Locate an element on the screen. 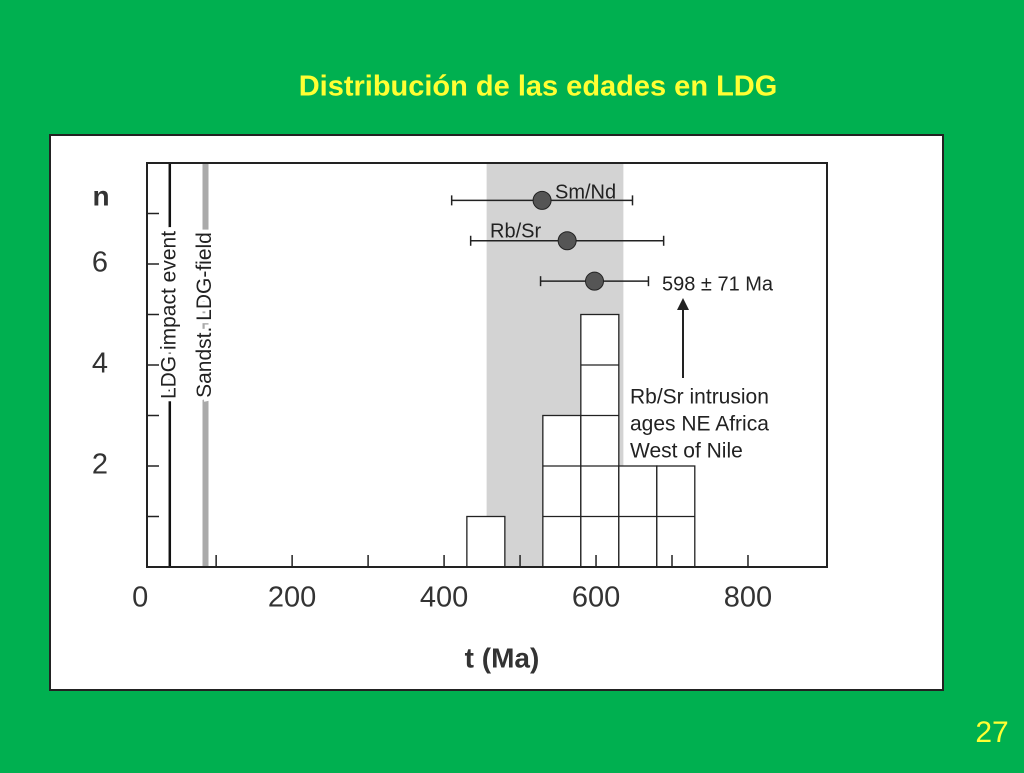  point-label: Rb/Sr is located at coordinates (515, 231).